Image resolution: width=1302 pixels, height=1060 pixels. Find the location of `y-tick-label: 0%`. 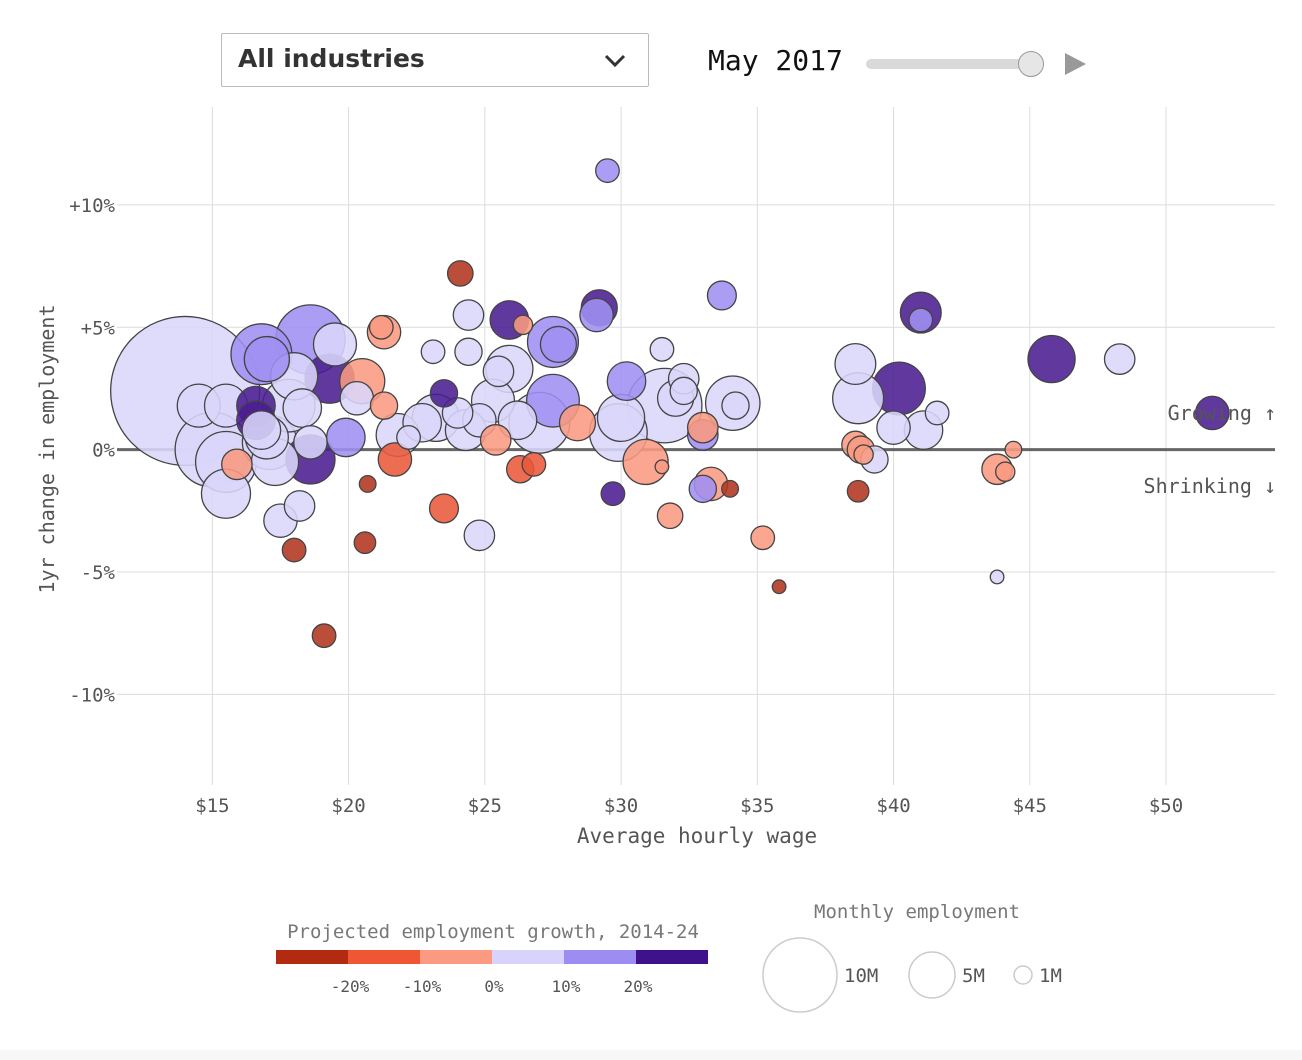

y-tick-label: 0% is located at coordinates (103, 451).